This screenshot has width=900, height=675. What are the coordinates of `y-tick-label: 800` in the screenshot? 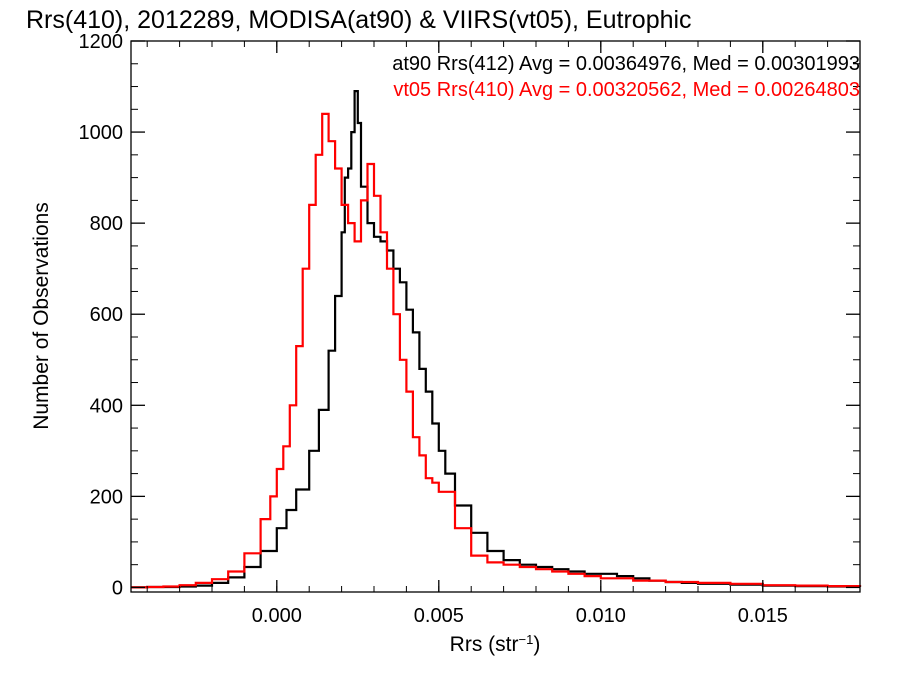 It's located at (106, 224).